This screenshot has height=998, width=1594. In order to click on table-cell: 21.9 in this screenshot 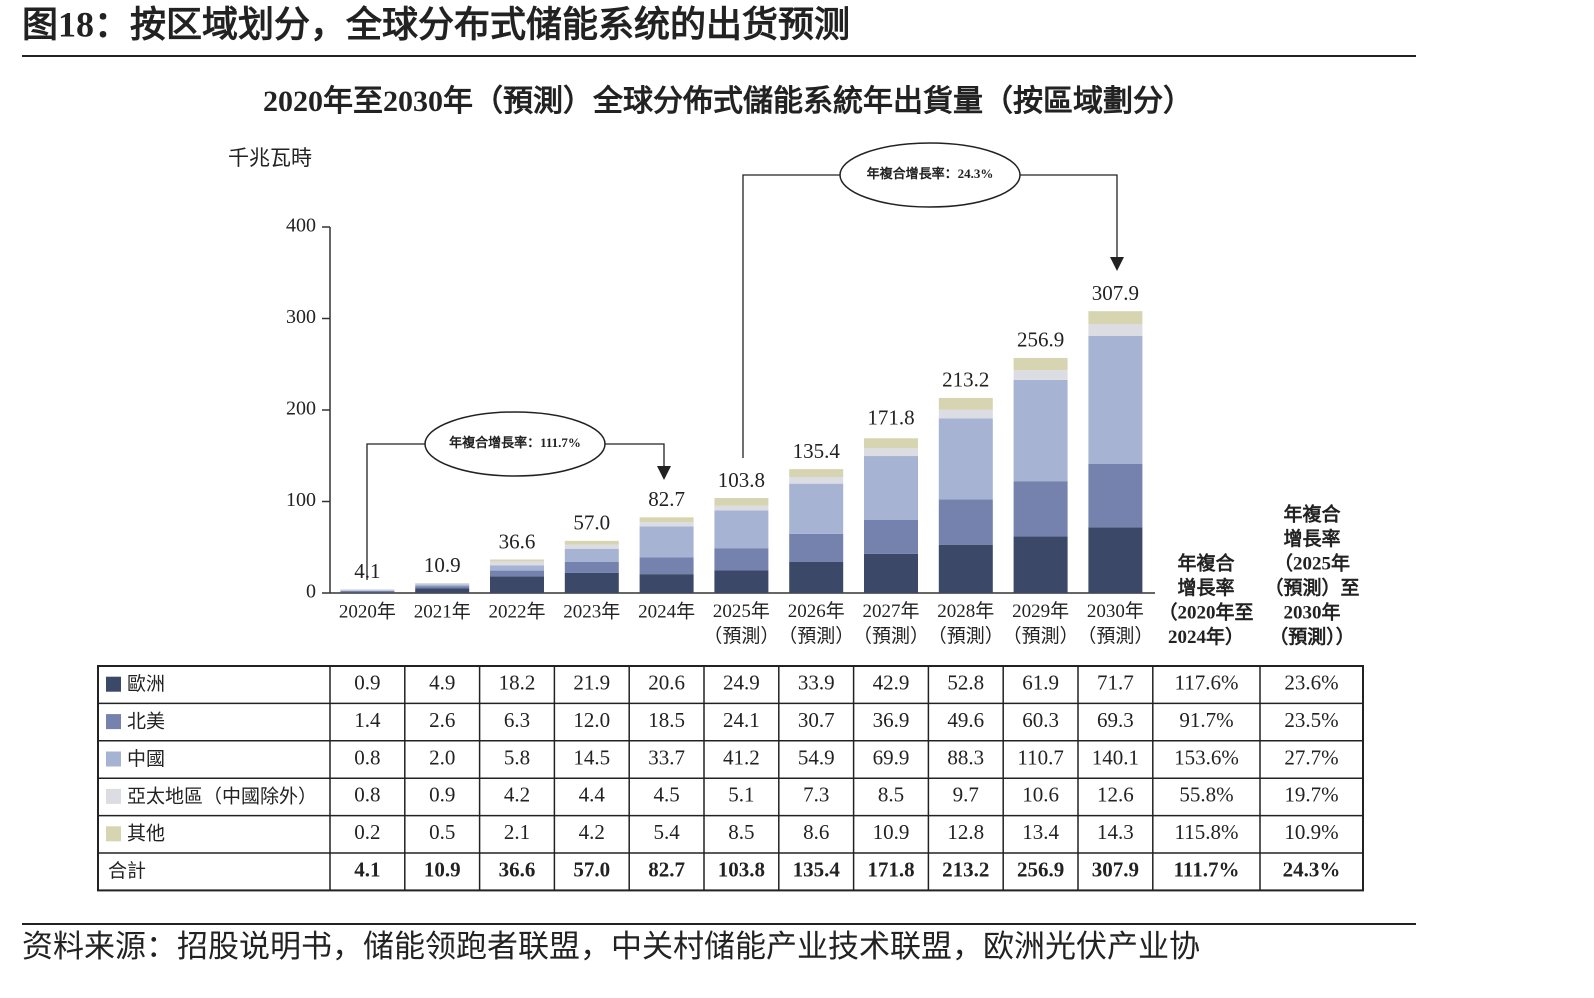, I will do `click(591, 683)`.